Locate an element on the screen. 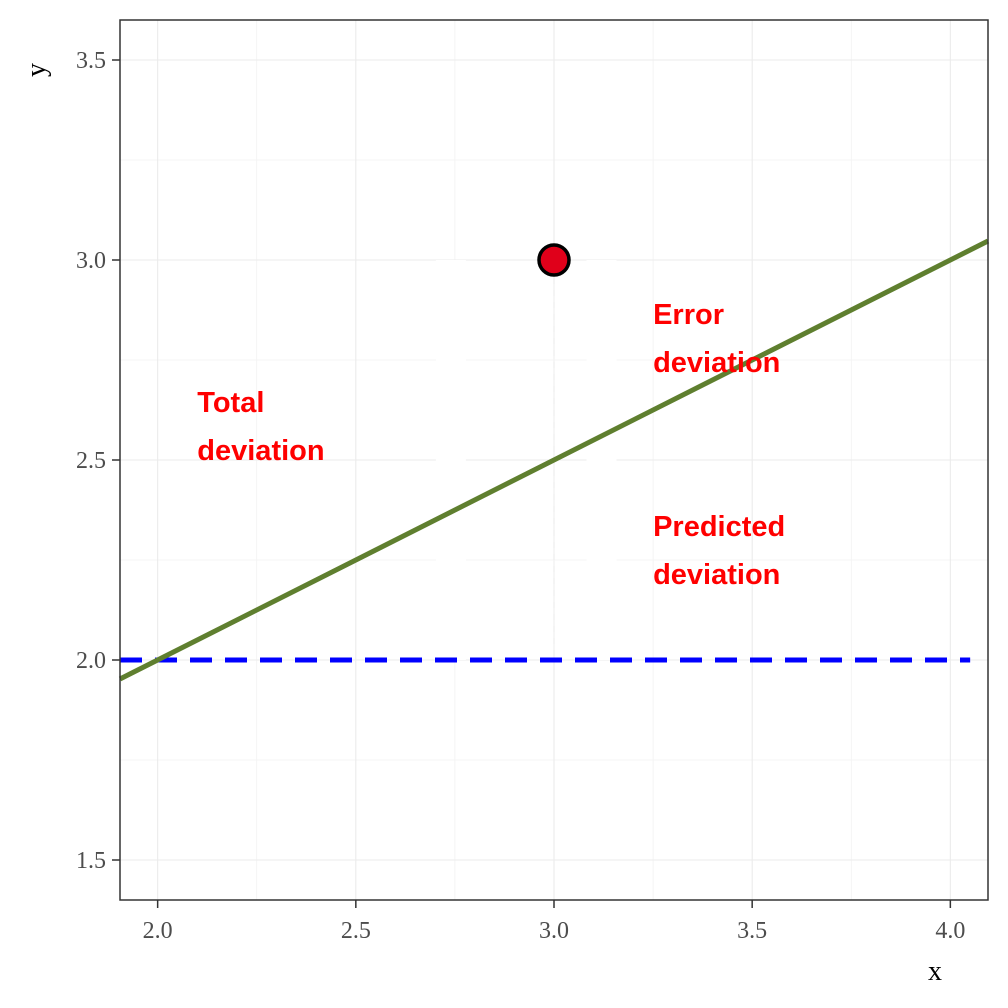 The width and height of the screenshot is (1008, 1008). annotation-text: Error deviation is located at coordinates (716, 339).